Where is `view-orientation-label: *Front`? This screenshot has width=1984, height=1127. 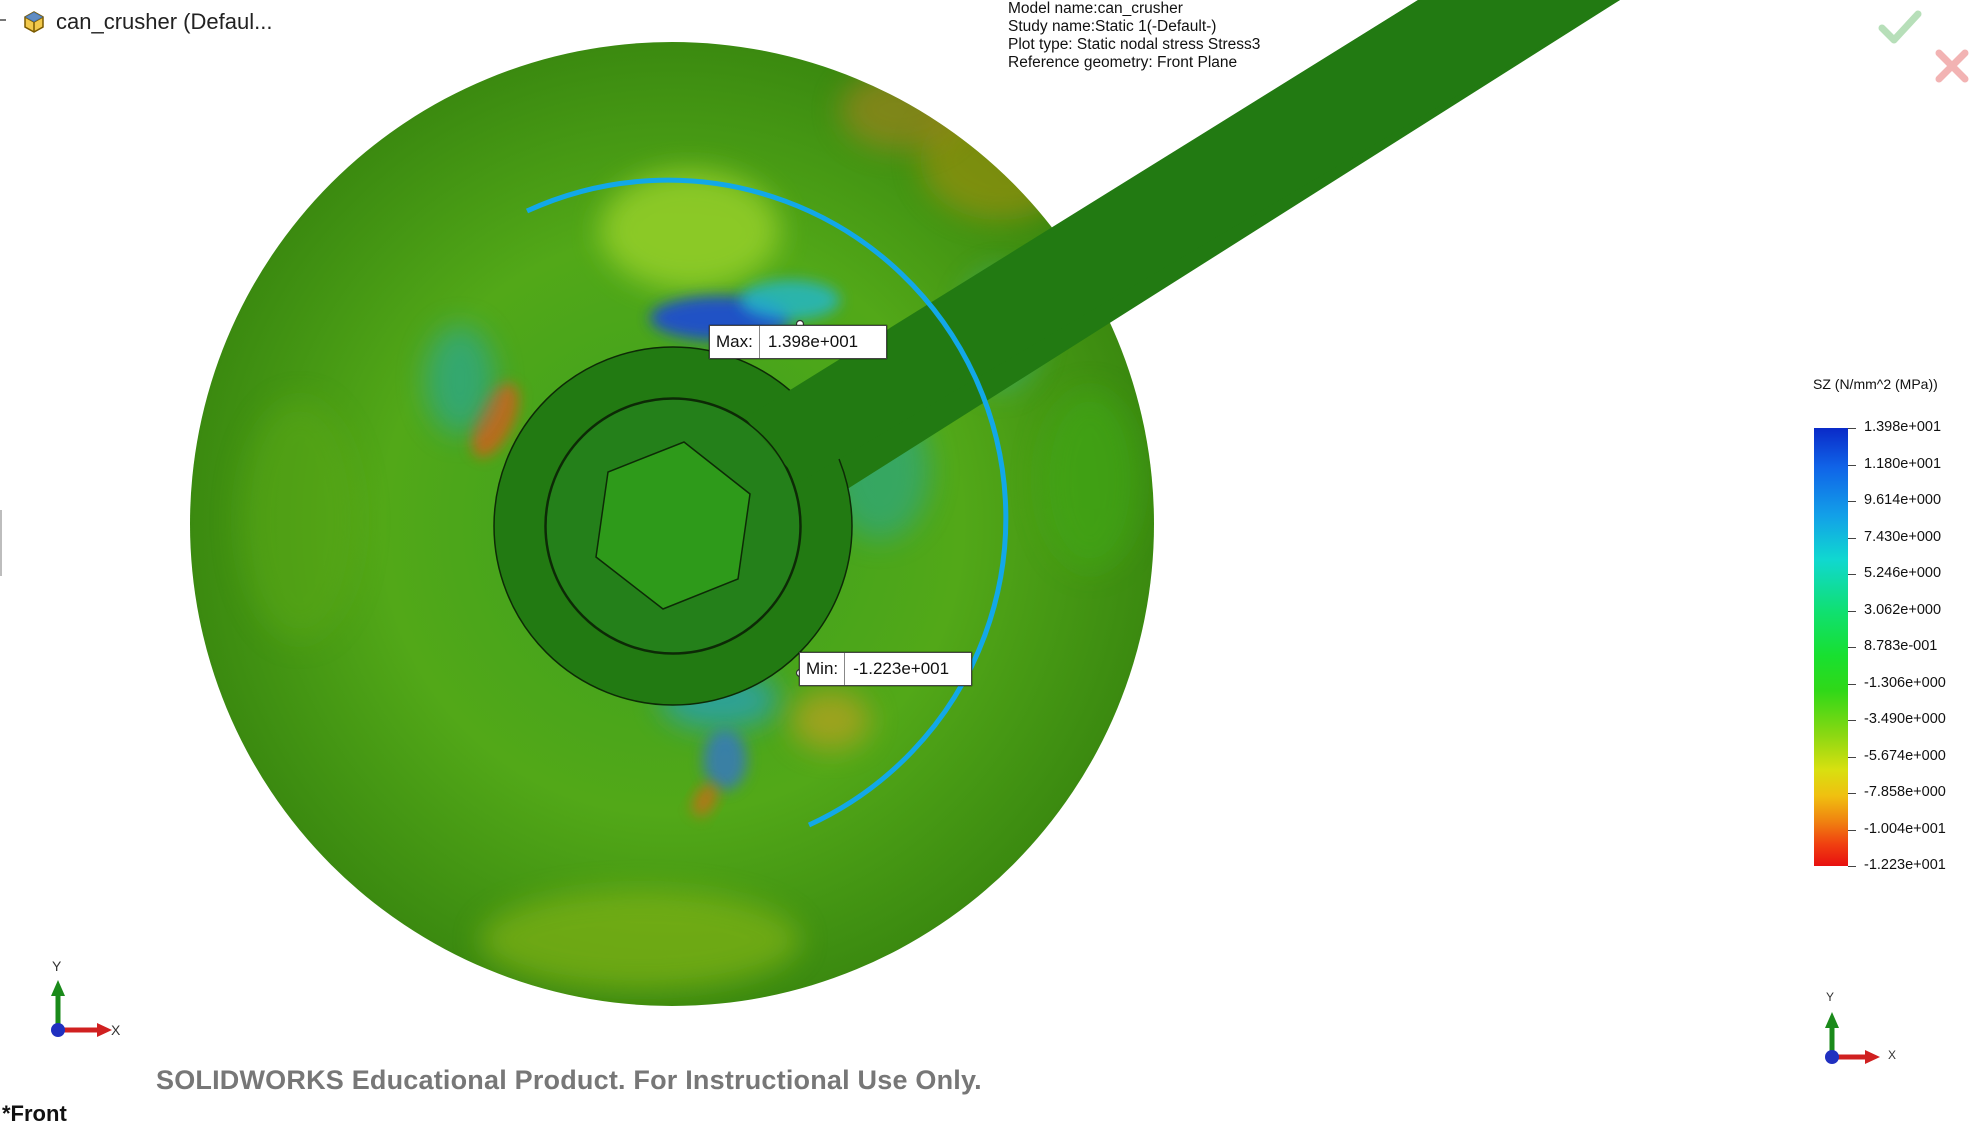 view-orientation-label: *Front is located at coordinates (34, 1113).